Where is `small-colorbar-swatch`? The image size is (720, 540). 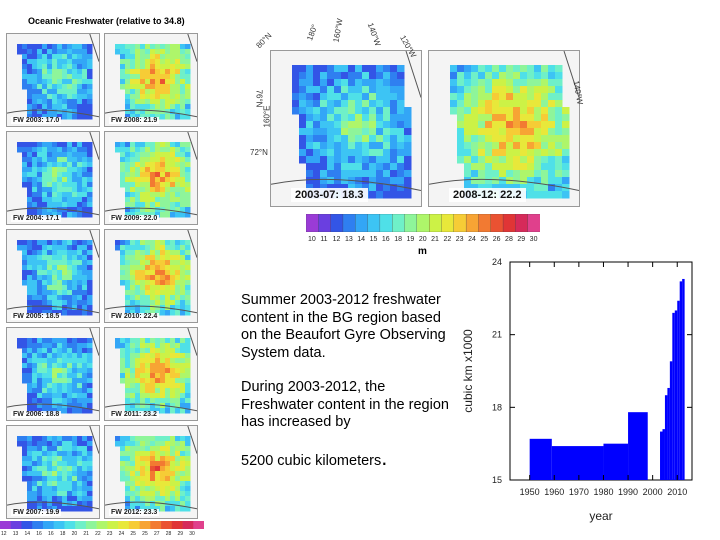 small-colorbar-swatch is located at coordinates (70, 525).